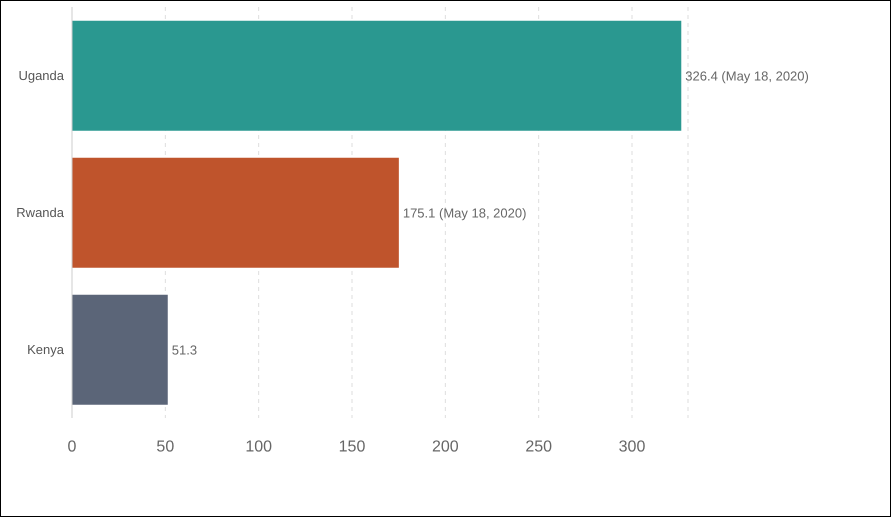 This screenshot has width=891, height=517. What do you see at coordinates (445, 447) in the screenshot?
I see `x-tick-label: 200` at bounding box center [445, 447].